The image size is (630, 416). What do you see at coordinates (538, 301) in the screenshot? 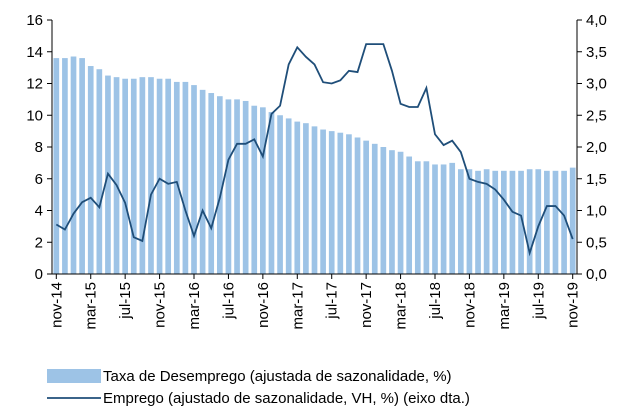
I see `x-tick-label: jul-19` at bounding box center [538, 301].